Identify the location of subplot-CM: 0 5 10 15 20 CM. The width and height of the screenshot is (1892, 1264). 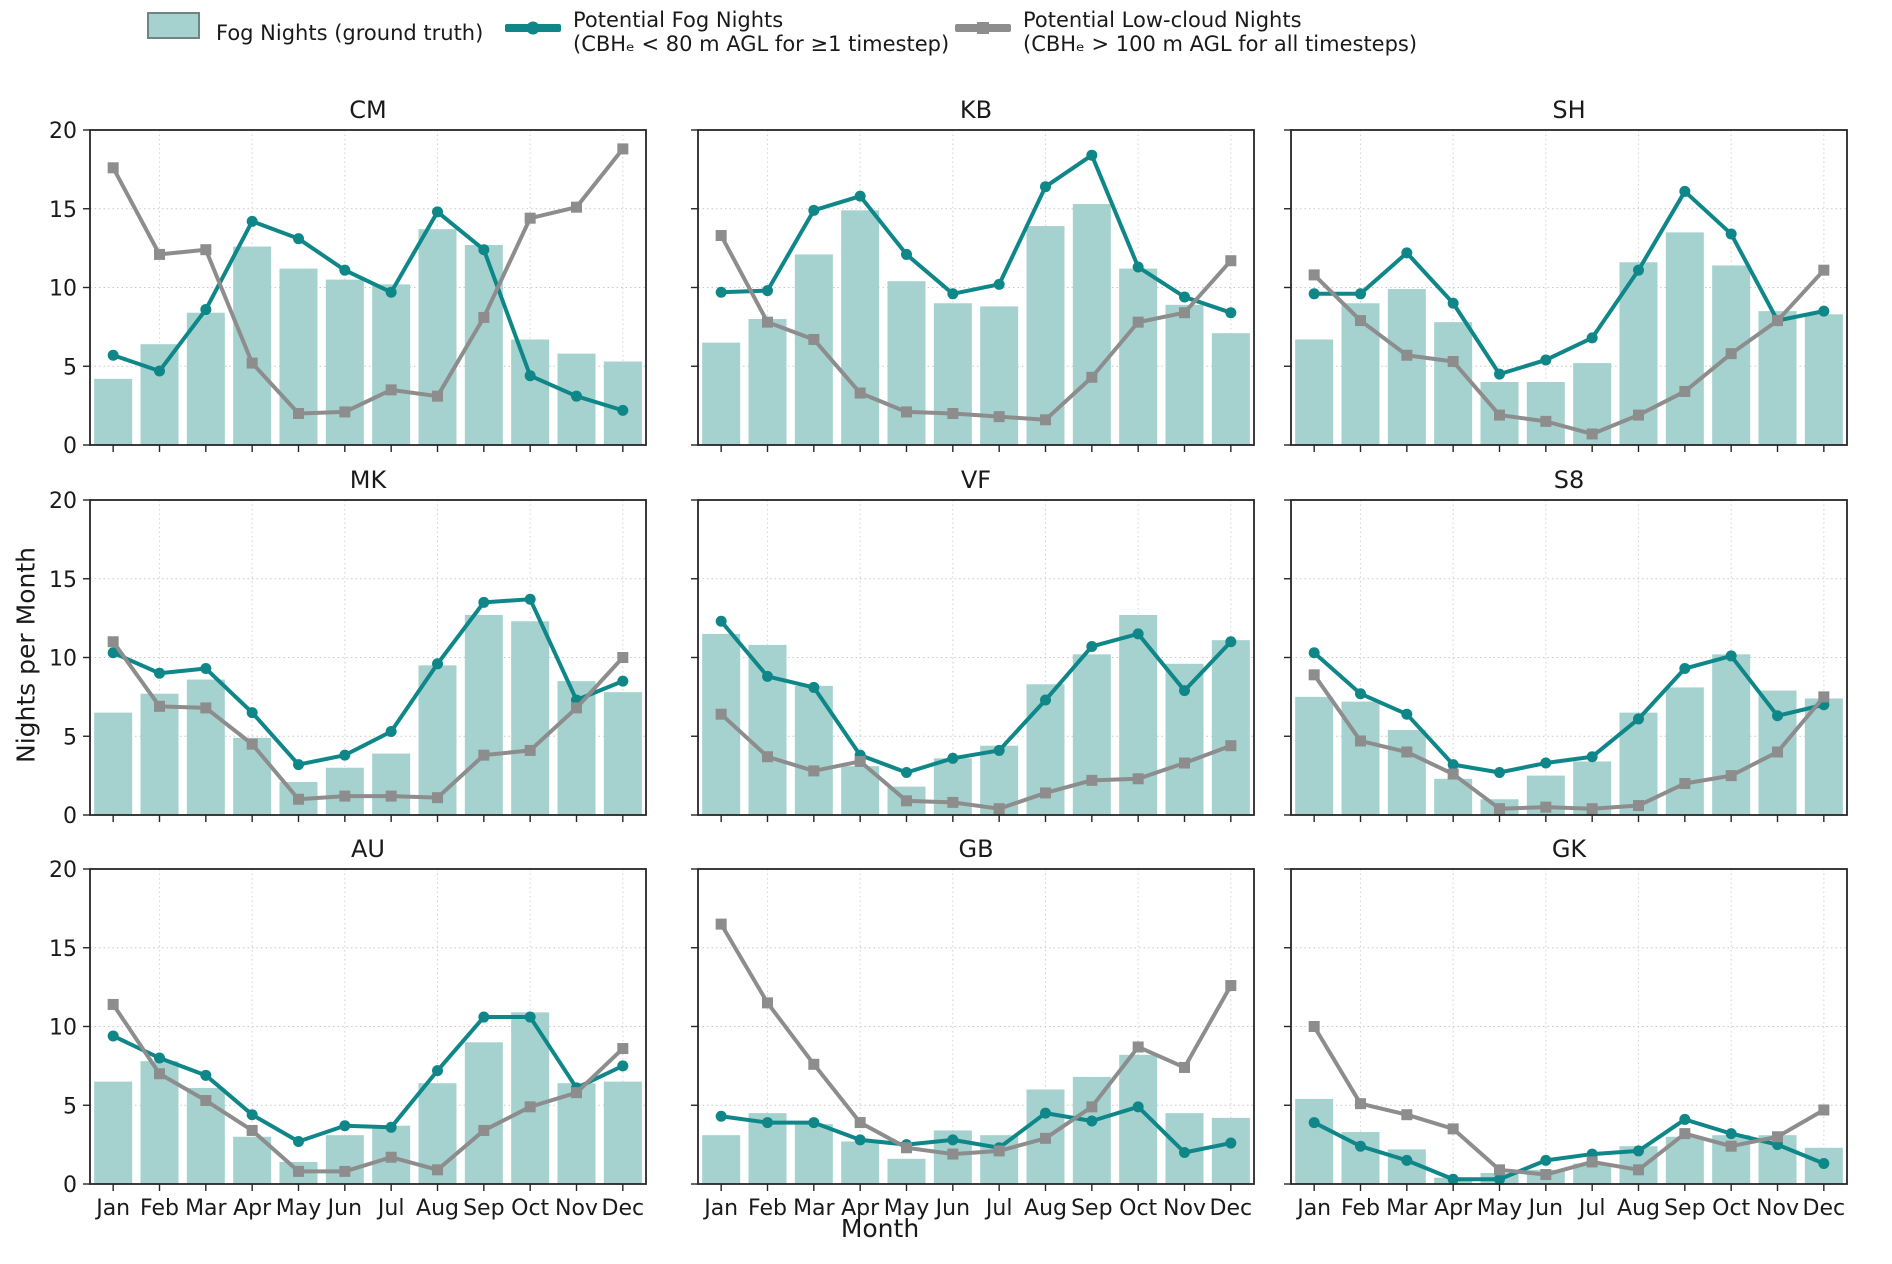
(348, 277).